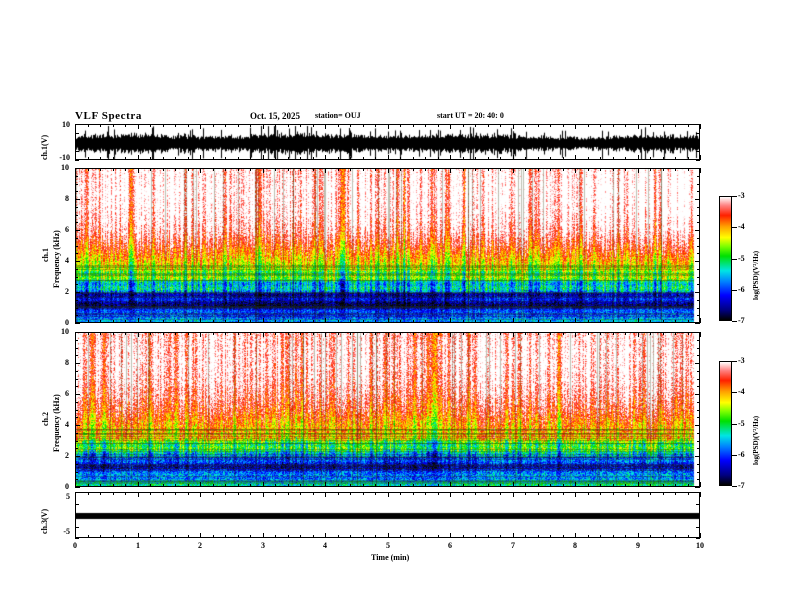 This screenshot has width=792, height=612. Describe the element at coordinates (67, 229) in the screenshot. I see `axis-tick-label: 6` at that location.